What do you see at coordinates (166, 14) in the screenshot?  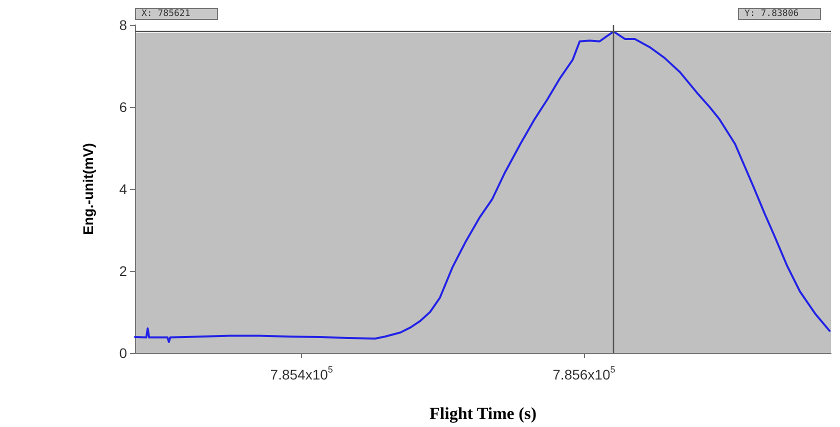 I see `text: X: 785621` at bounding box center [166, 14].